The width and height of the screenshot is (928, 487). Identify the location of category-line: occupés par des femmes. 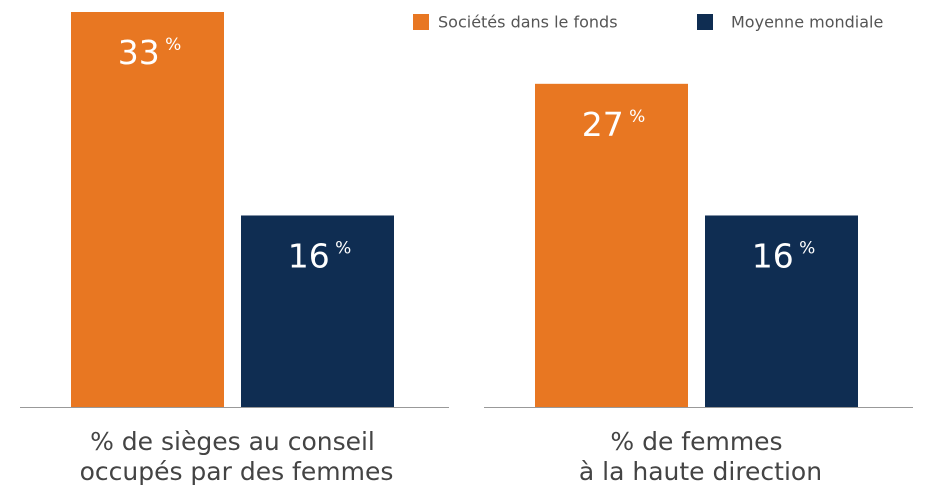
(233, 471).